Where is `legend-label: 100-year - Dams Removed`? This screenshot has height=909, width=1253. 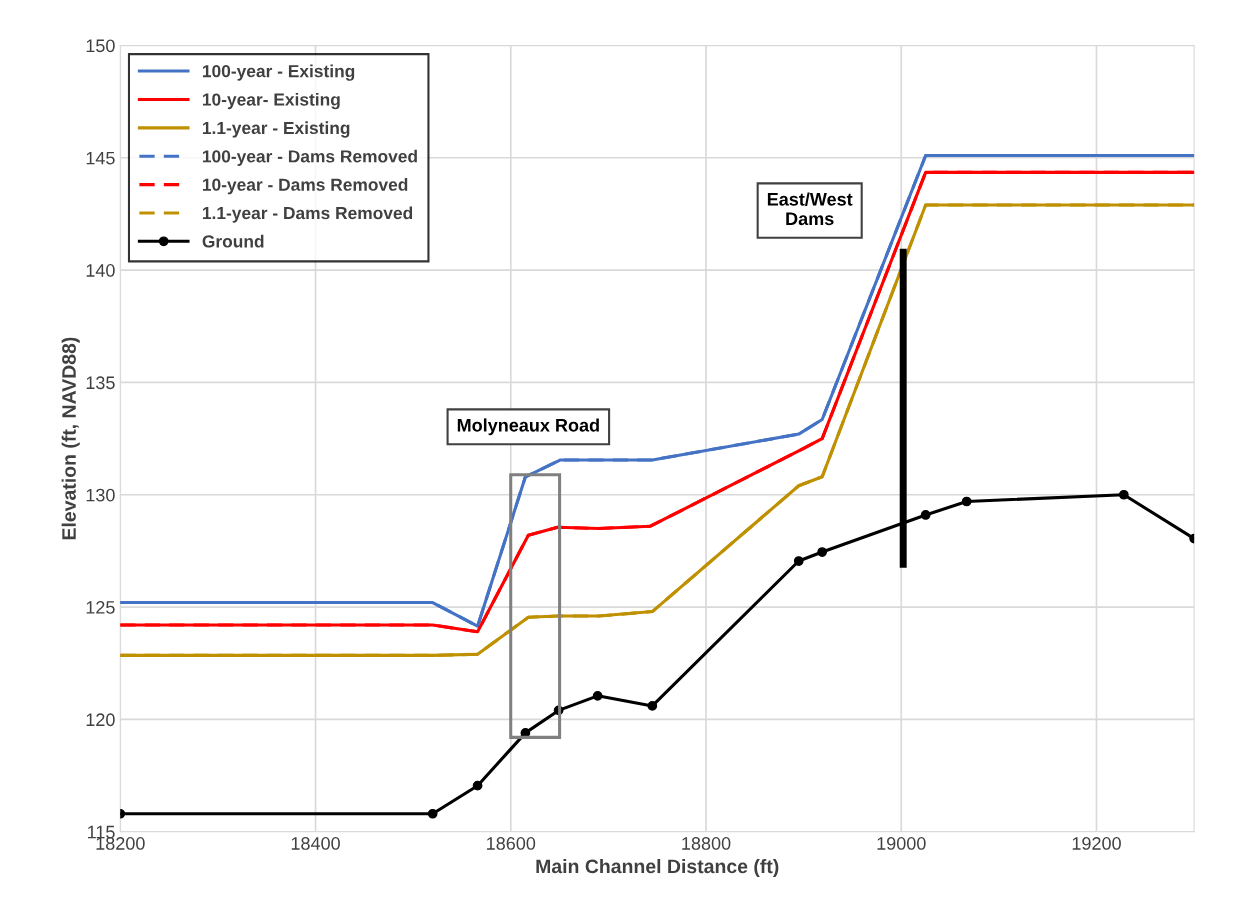
legend-label: 100-year - Dams Removed is located at coordinates (309, 157).